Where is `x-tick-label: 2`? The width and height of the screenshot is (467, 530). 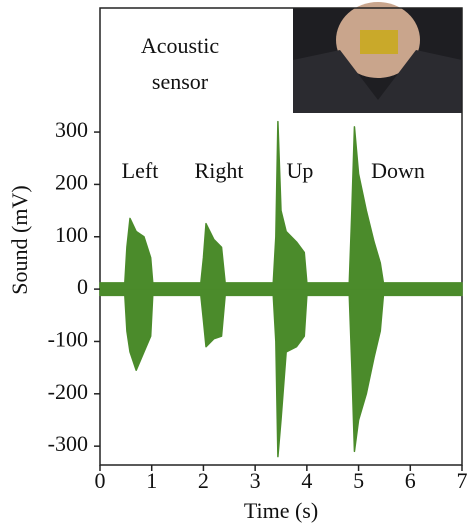
x-tick-label: 2 is located at coordinates (203, 480).